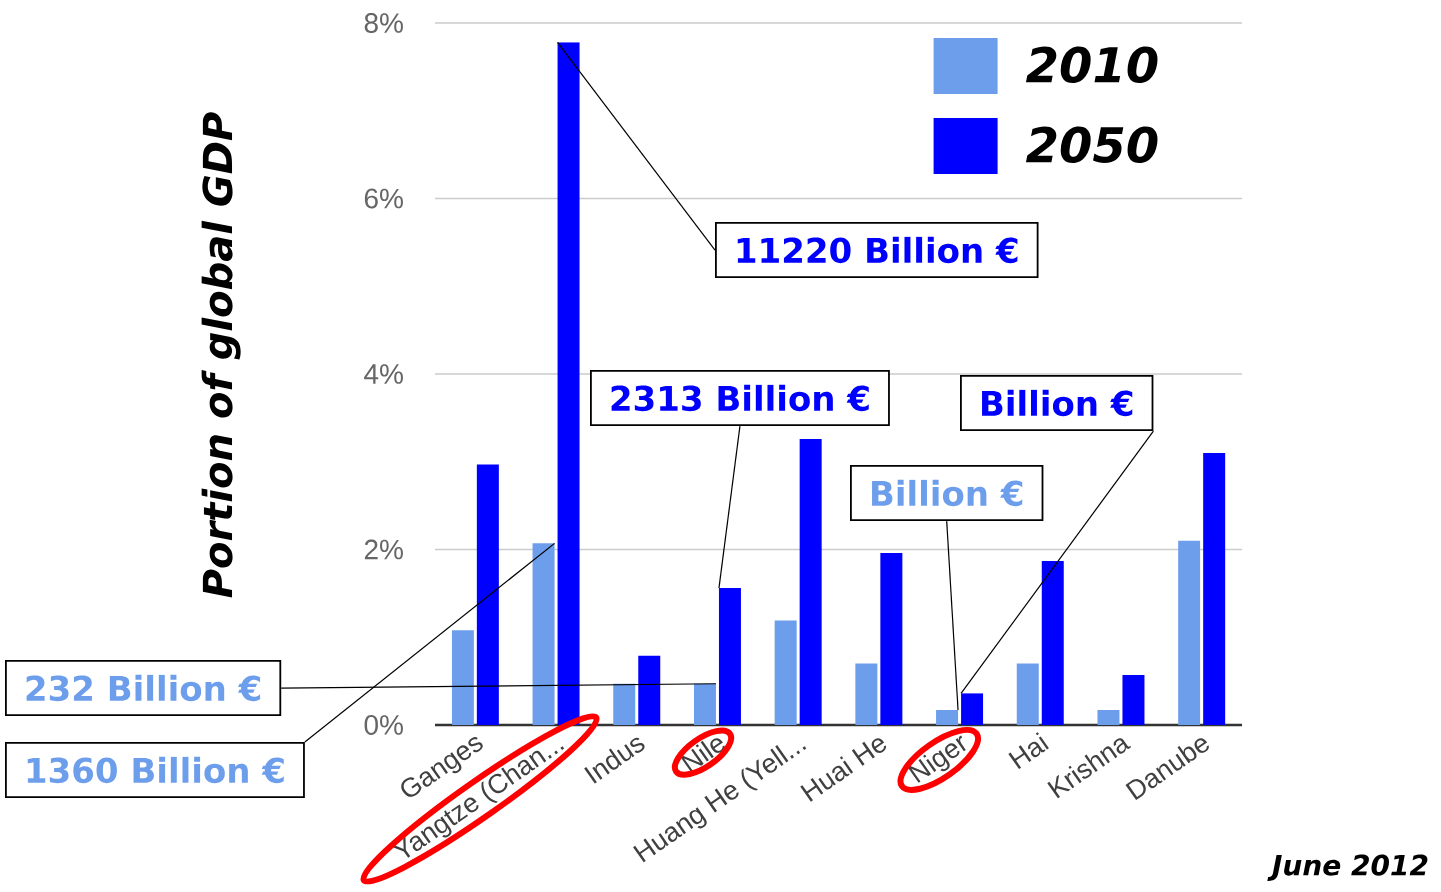 This screenshot has width=1441, height=892. Describe the element at coordinates (221, 355) in the screenshot. I see `y-axis-title: Portion of global GDP` at that location.